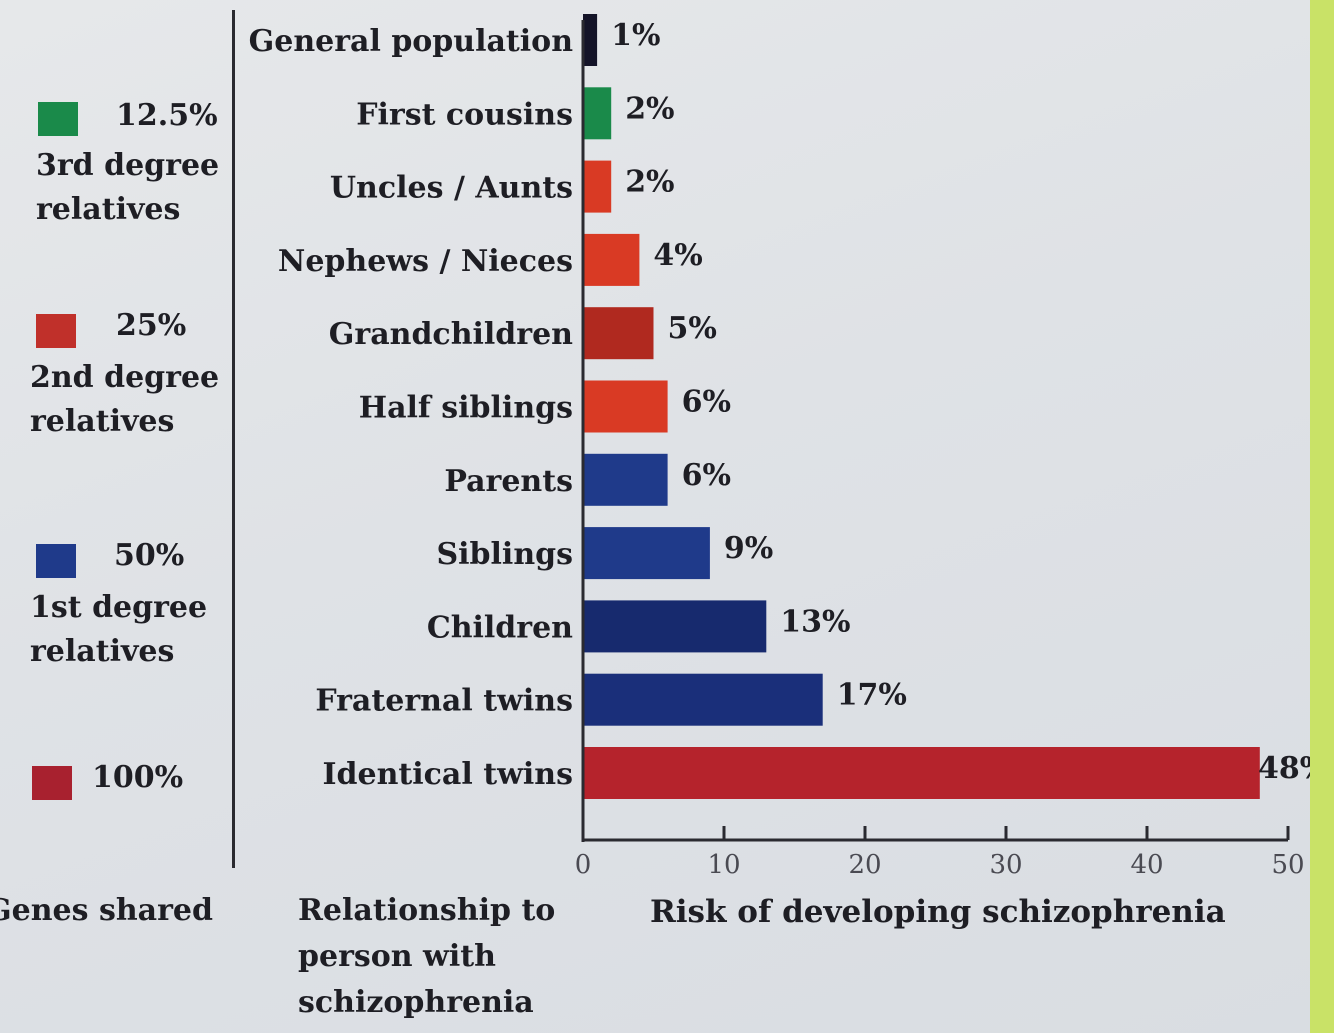  Describe the element at coordinates (128, 187) in the screenshot. I see `legend-label: 3rd degree relatives` at that location.